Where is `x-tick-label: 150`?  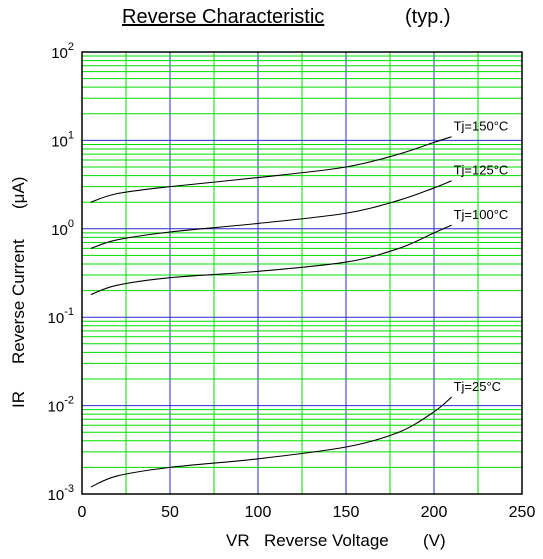
x-tick-label: 150 is located at coordinates (346, 512).